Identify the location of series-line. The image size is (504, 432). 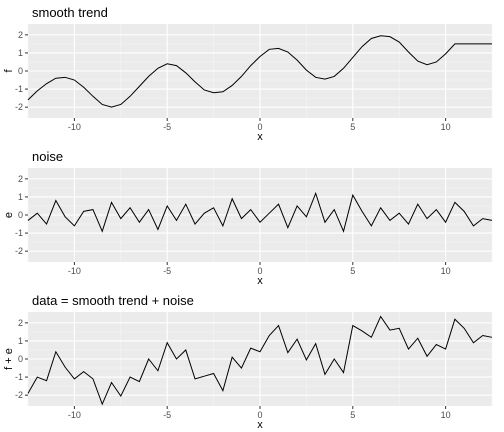
(260, 212).